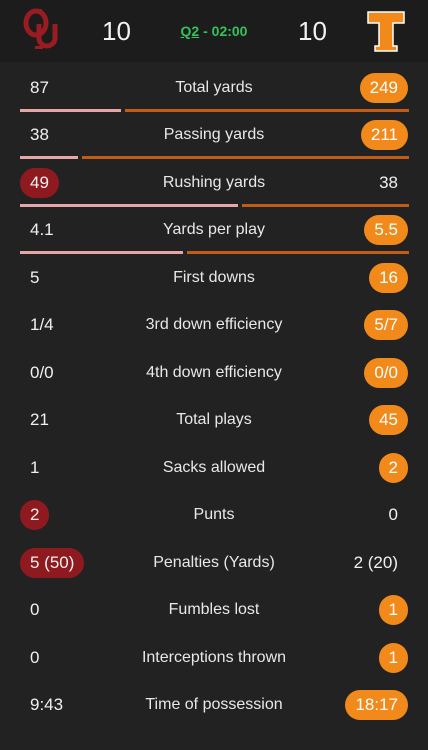 The height and width of the screenshot is (750, 428). What do you see at coordinates (393, 515) in the screenshot?
I see `away-stat-value: 0` at bounding box center [393, 515].